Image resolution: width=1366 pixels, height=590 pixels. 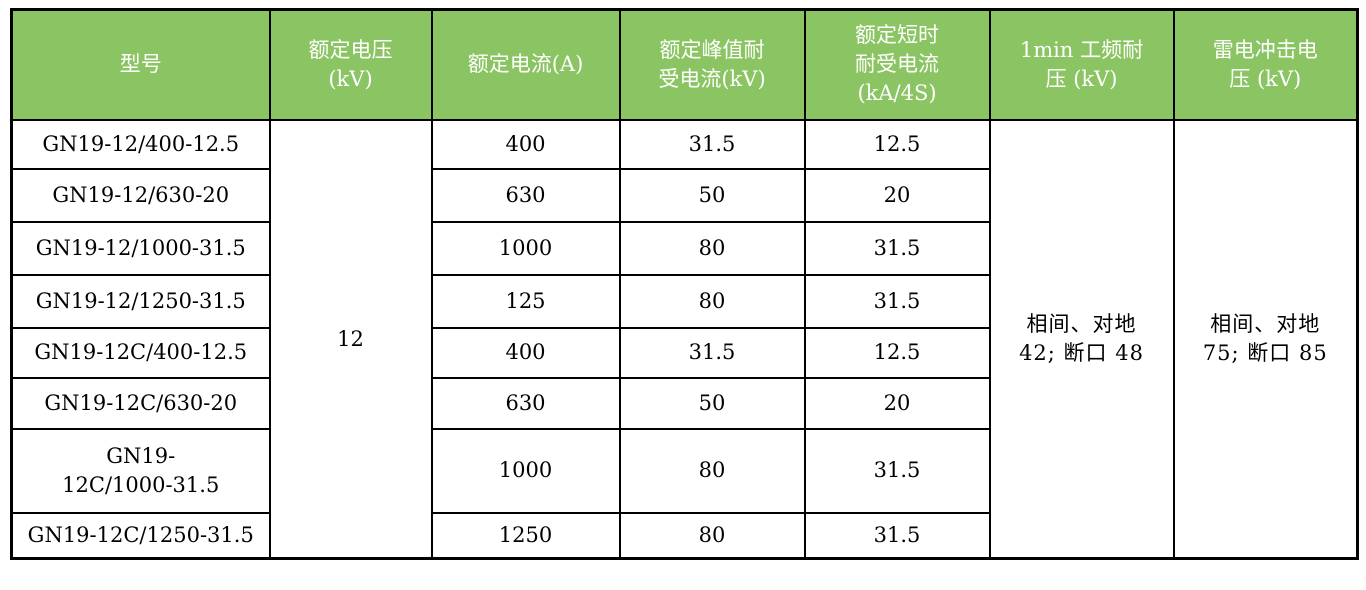 I want to click on table-row: GN19-12C/630-20 630 50 20, so click(x=684, y=403).